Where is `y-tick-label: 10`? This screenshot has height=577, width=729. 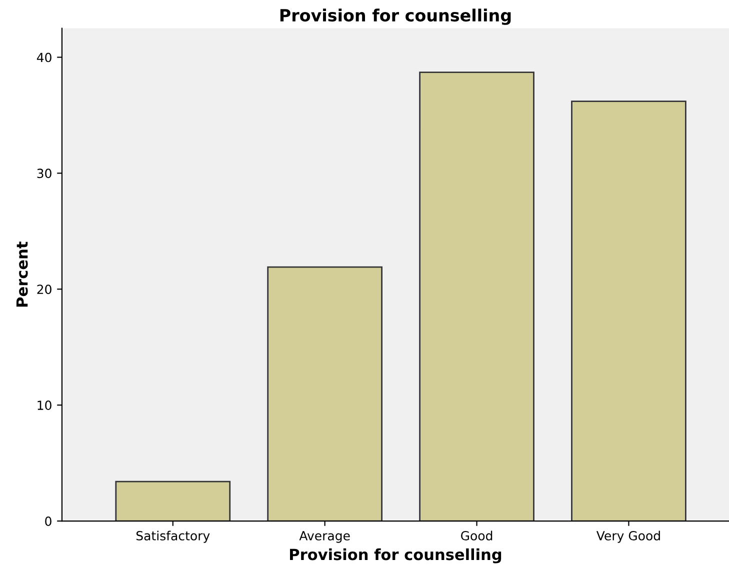 y-tick-label: 10 is located at coordinates (45, 405).